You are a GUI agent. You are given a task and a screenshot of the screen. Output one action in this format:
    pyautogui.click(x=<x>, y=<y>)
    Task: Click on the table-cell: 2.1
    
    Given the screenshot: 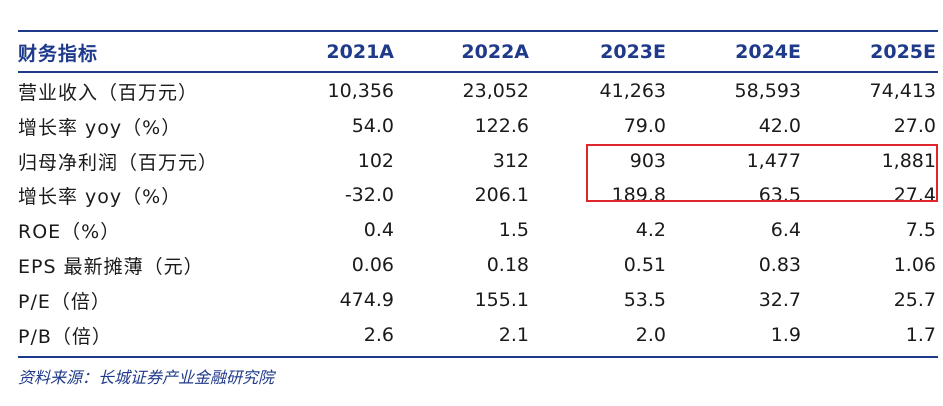 What is the action you would take?
    pyautogui.click(x=513, y=335)
    